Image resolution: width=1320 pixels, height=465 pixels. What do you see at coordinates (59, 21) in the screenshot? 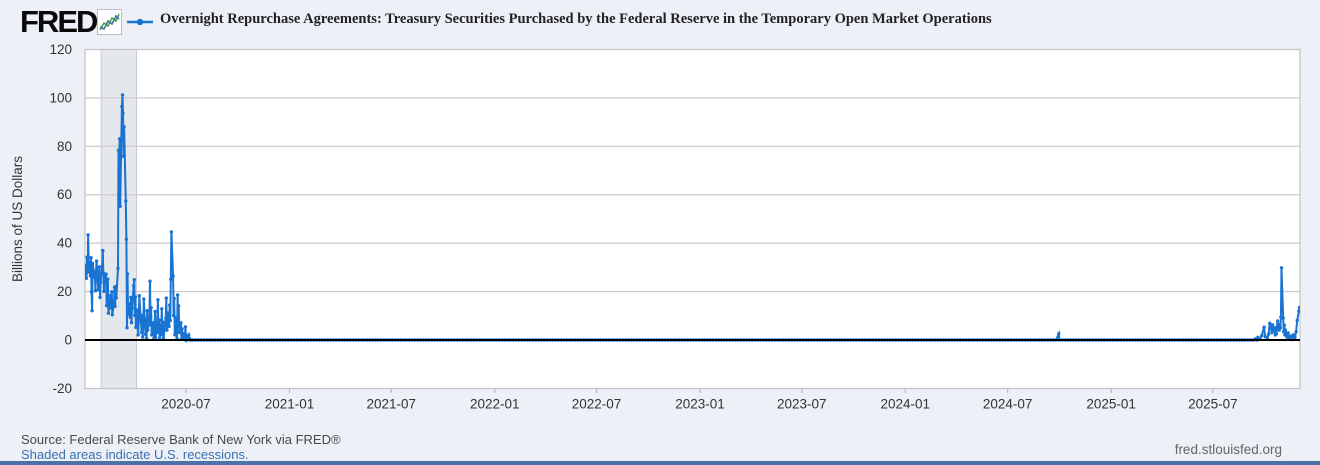
I see `fred-logo: FRED` at bounding box center [59, 21].